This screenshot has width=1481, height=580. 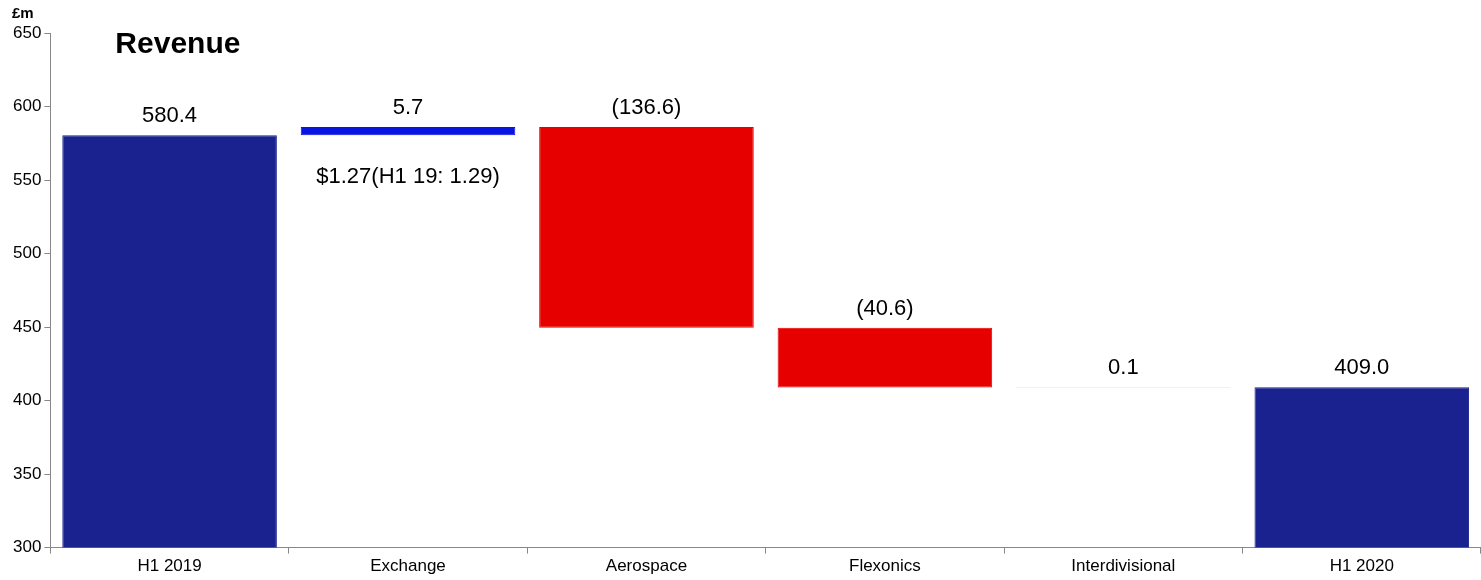 What do you see at coordinates (646, 566) in the screenshot?
I see `x-tick-label: Aerospace` at bounding box center [646, 566].